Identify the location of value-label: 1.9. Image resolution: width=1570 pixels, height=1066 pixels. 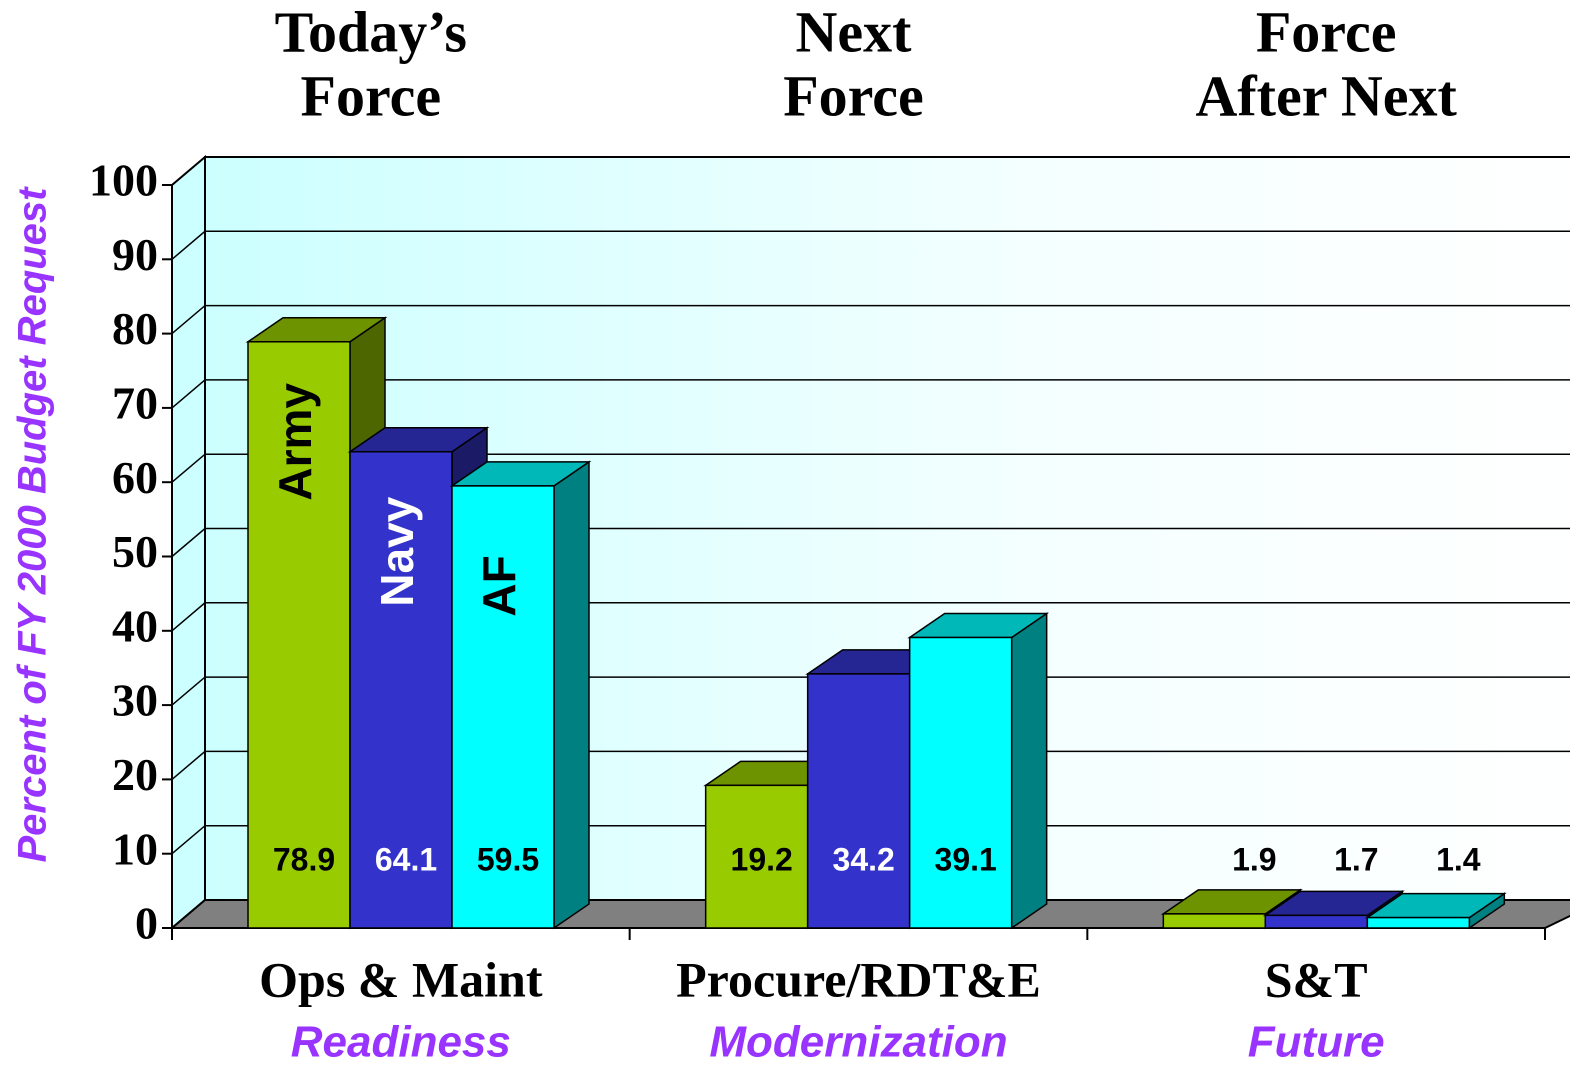
(1254, 859).